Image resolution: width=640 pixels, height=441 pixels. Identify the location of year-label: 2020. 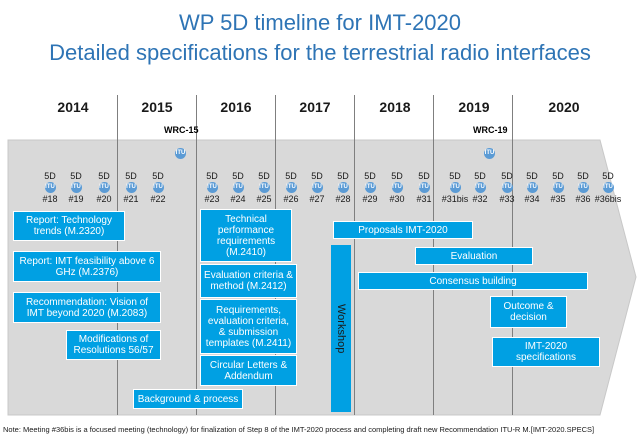
(564, 107).